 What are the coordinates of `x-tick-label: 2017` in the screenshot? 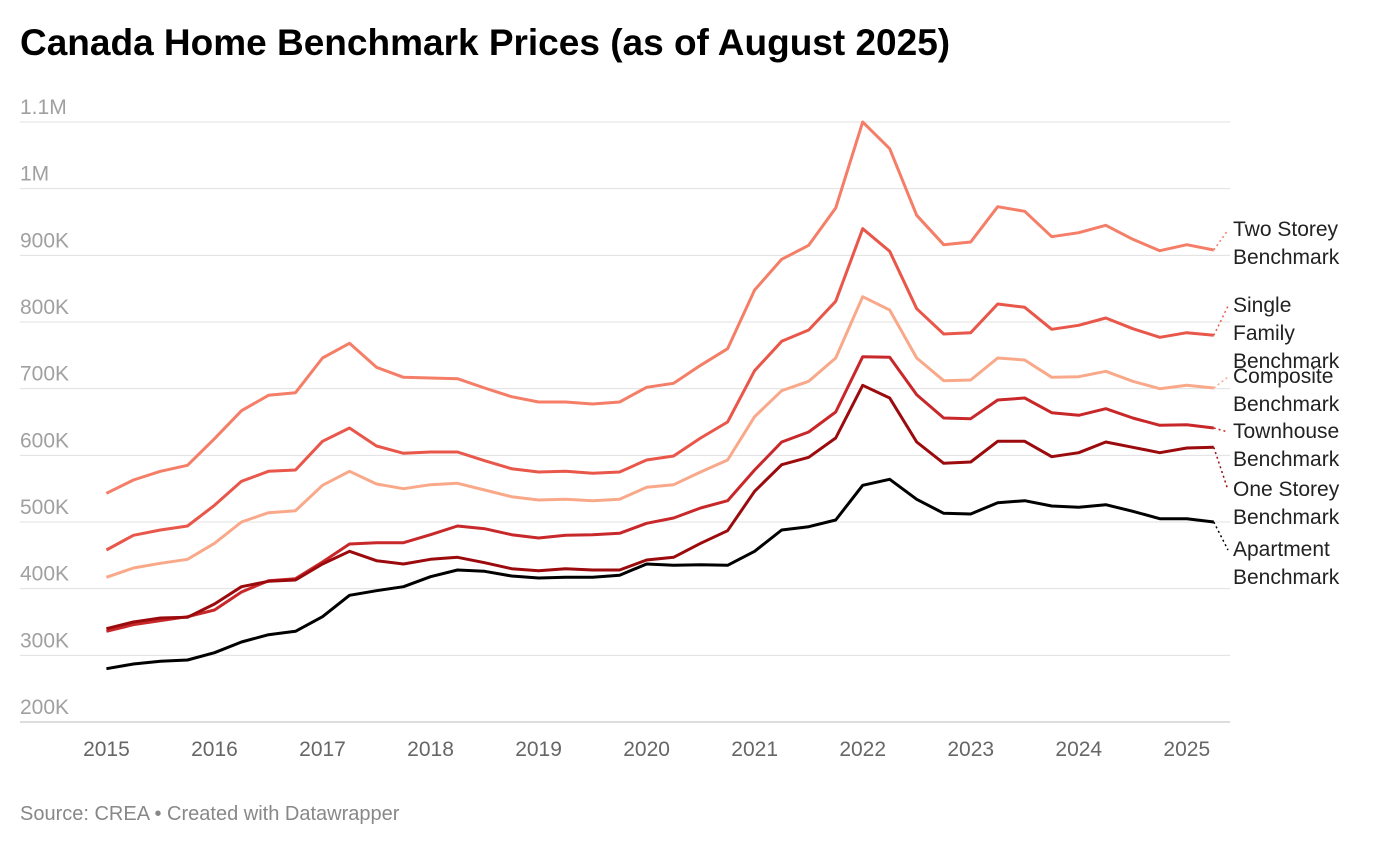 It's located at (322, 749).